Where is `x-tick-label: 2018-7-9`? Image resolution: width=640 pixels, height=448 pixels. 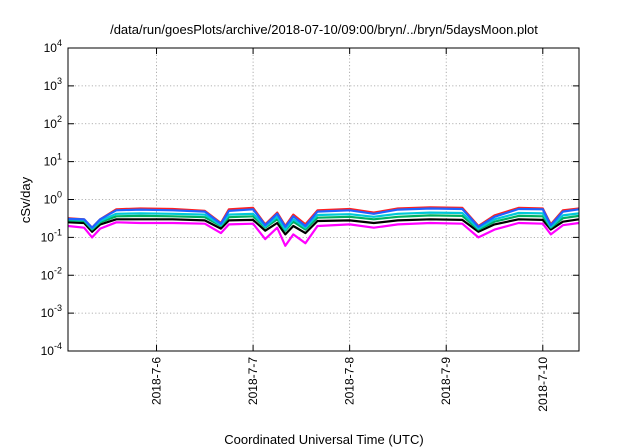 x-tick-label: 2018-7-9 is located at coordinates (446, 381).